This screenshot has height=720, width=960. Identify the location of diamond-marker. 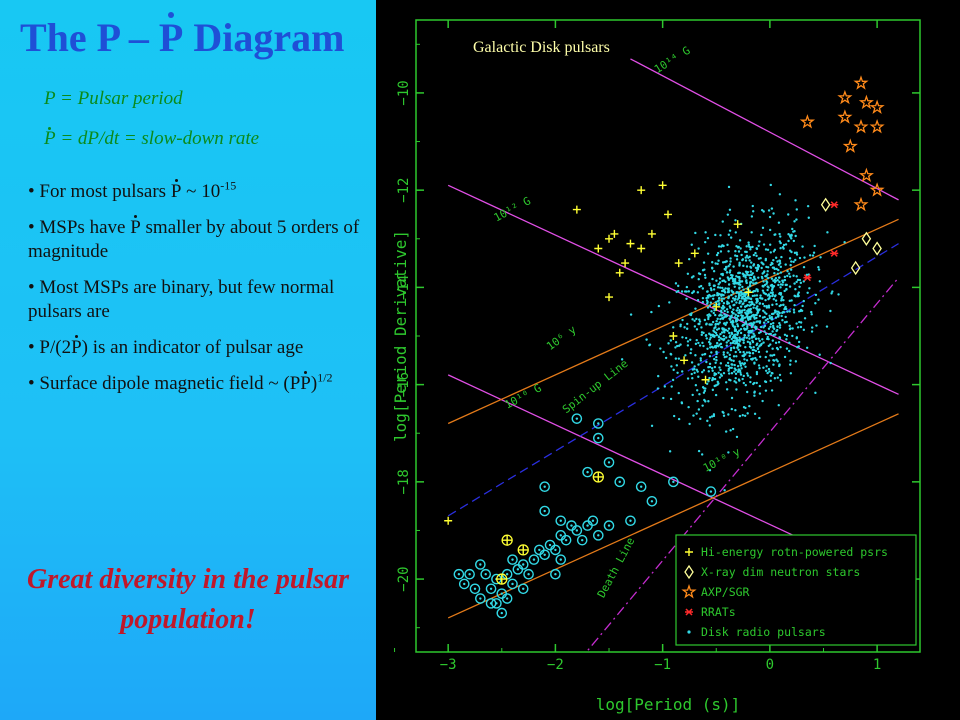
(855, 268).